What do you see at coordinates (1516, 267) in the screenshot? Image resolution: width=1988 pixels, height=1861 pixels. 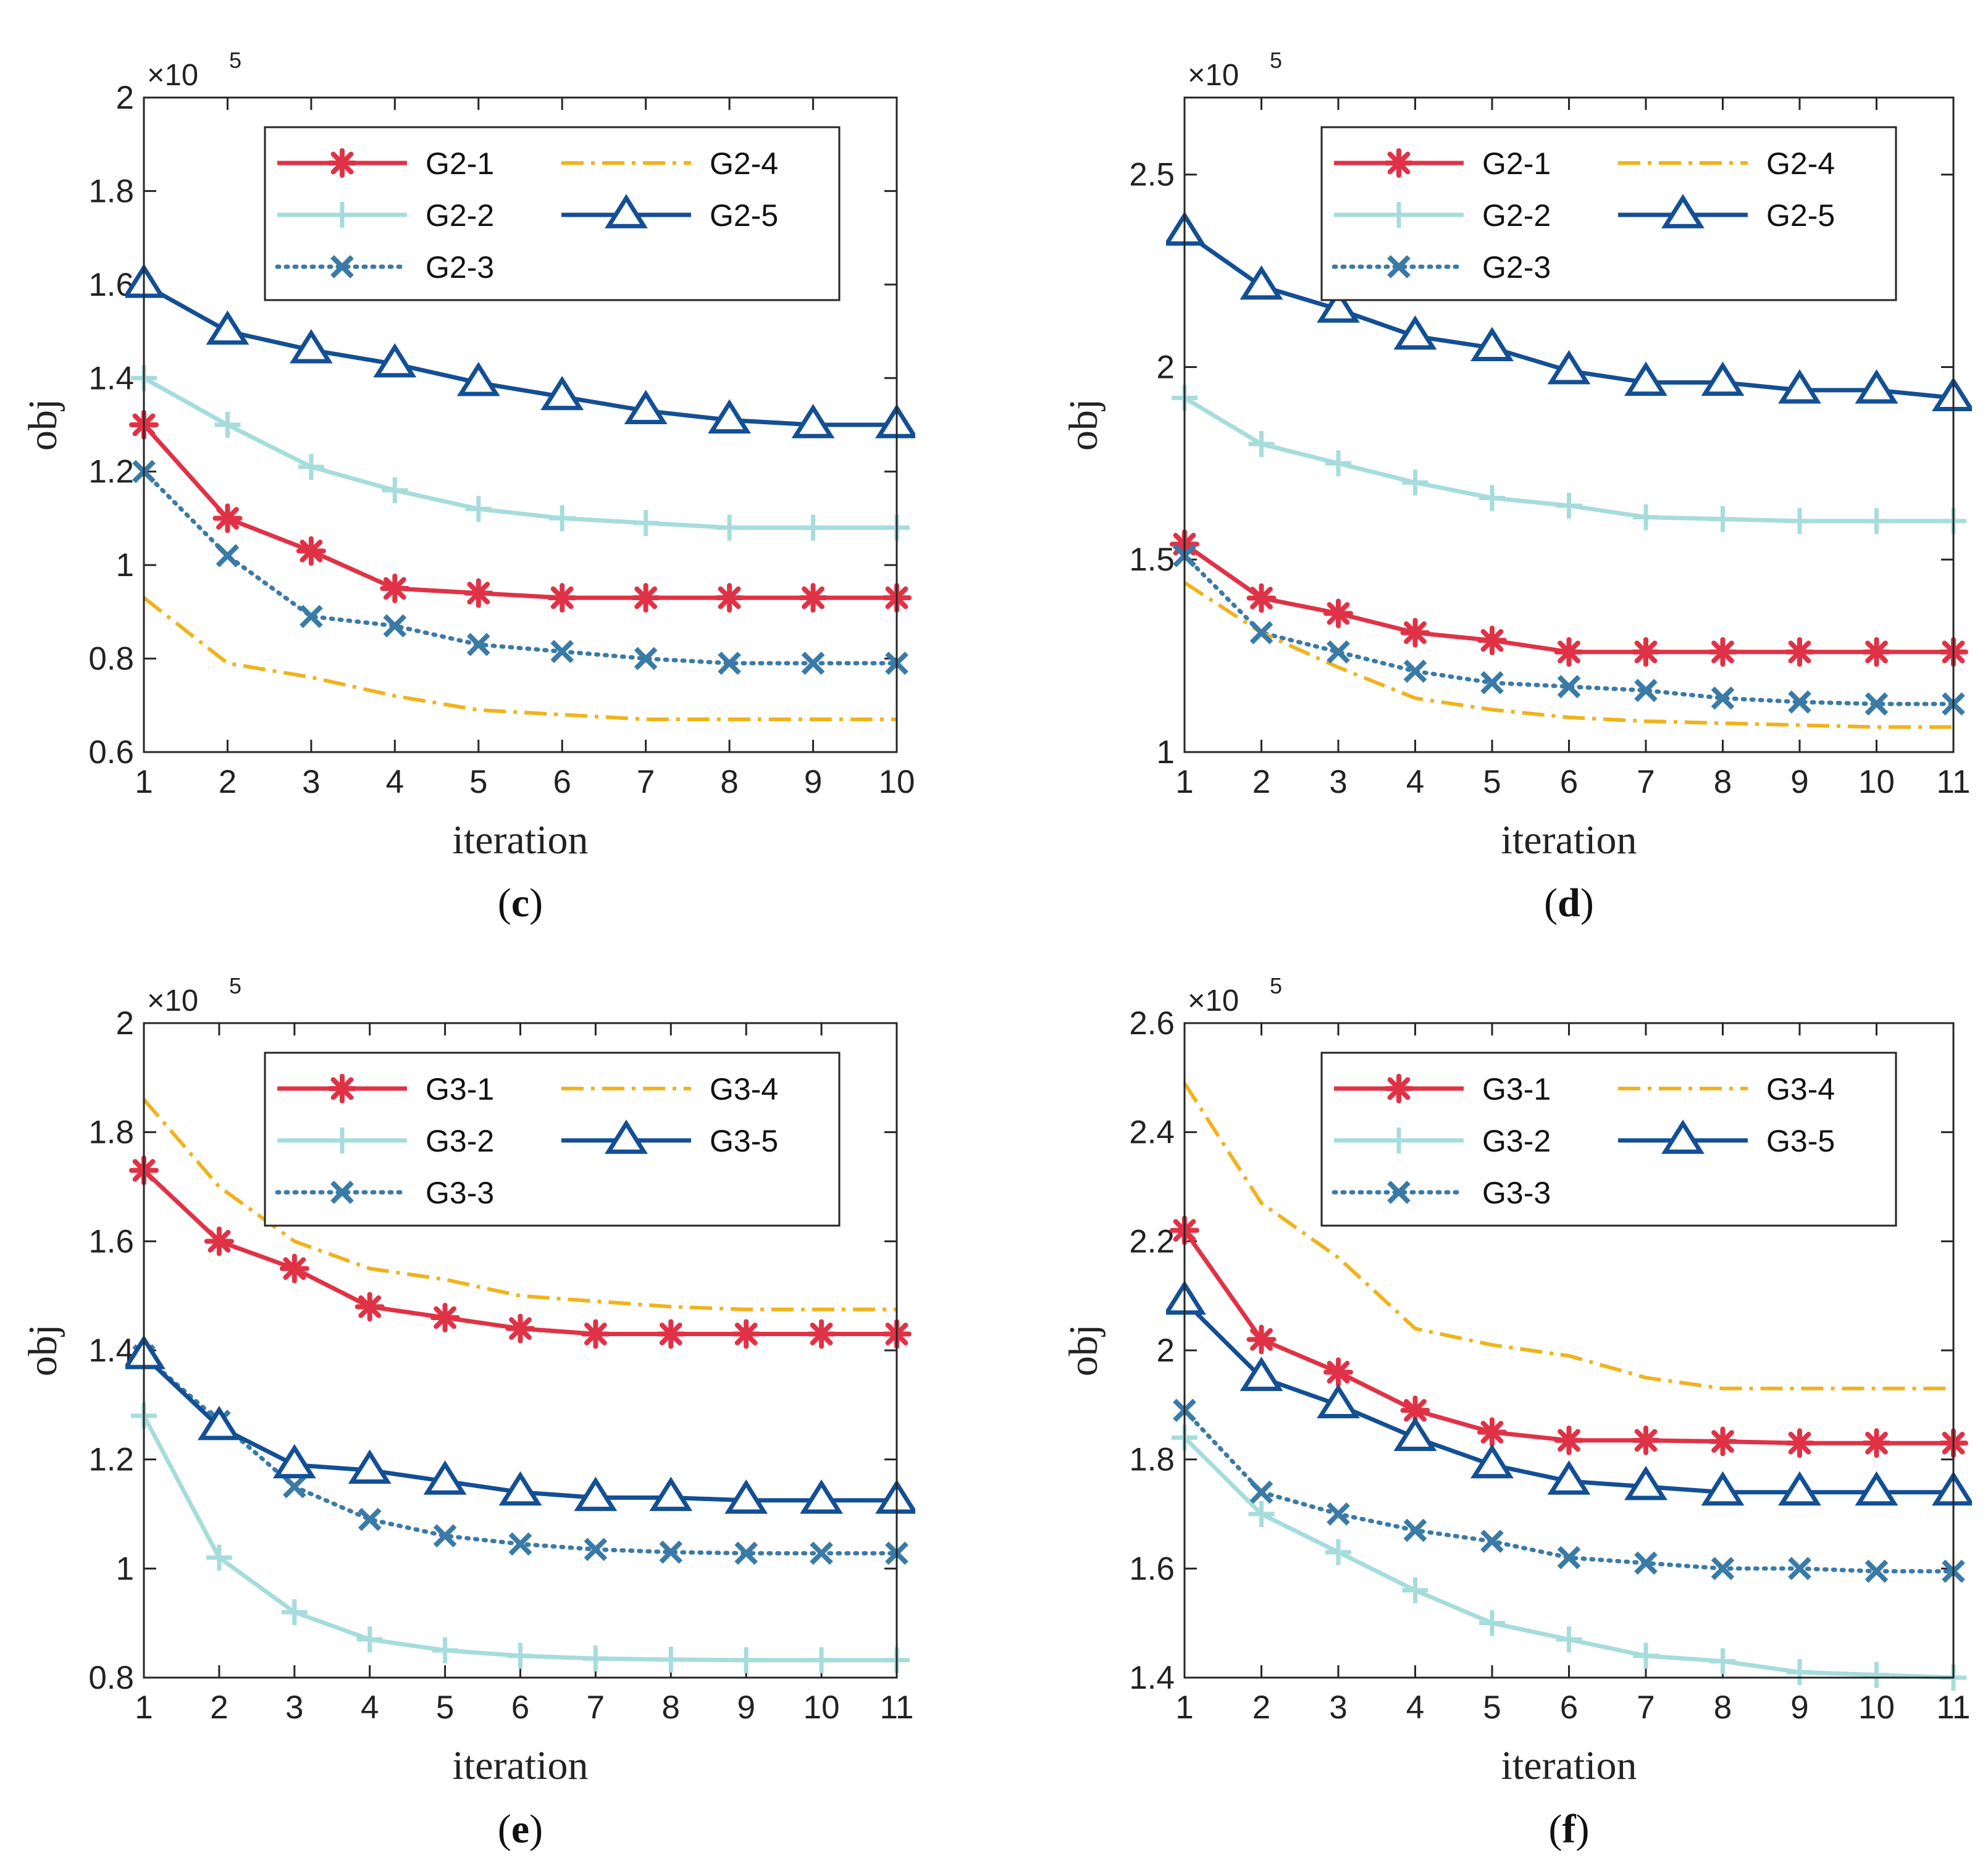 I see `legend-label: G2-3` at bounding box center [1516, 267].